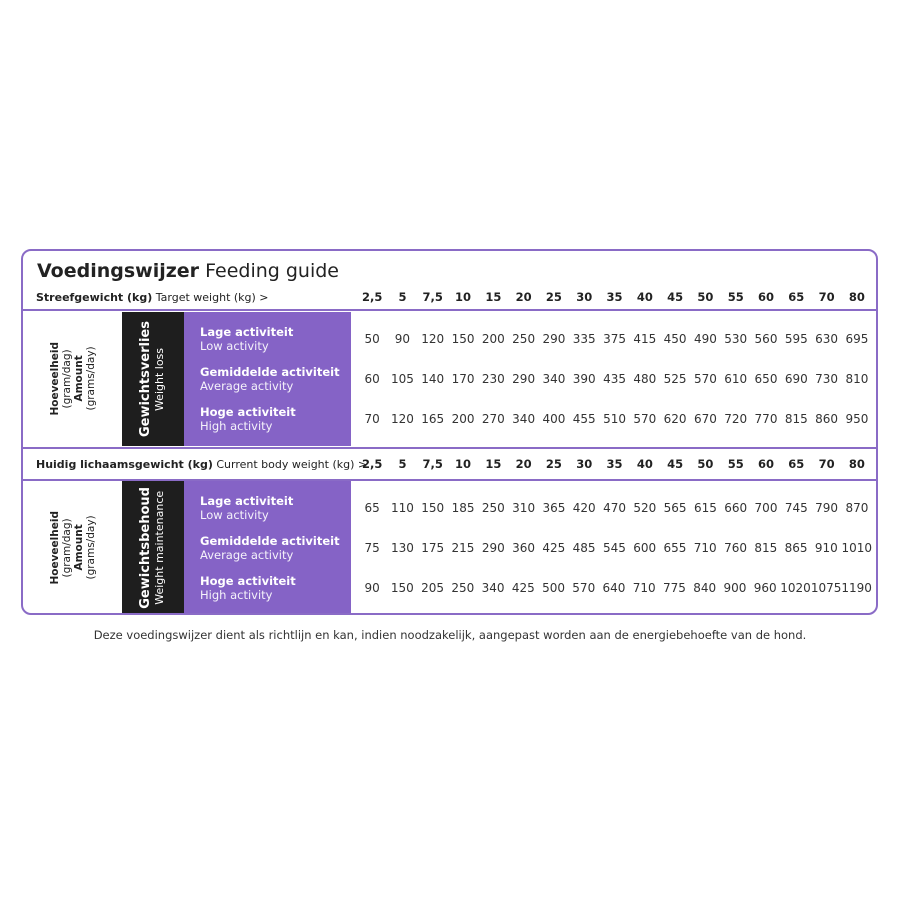 The image size is (900, 900). I want to click on table-cell: 660, so click(736, 508).